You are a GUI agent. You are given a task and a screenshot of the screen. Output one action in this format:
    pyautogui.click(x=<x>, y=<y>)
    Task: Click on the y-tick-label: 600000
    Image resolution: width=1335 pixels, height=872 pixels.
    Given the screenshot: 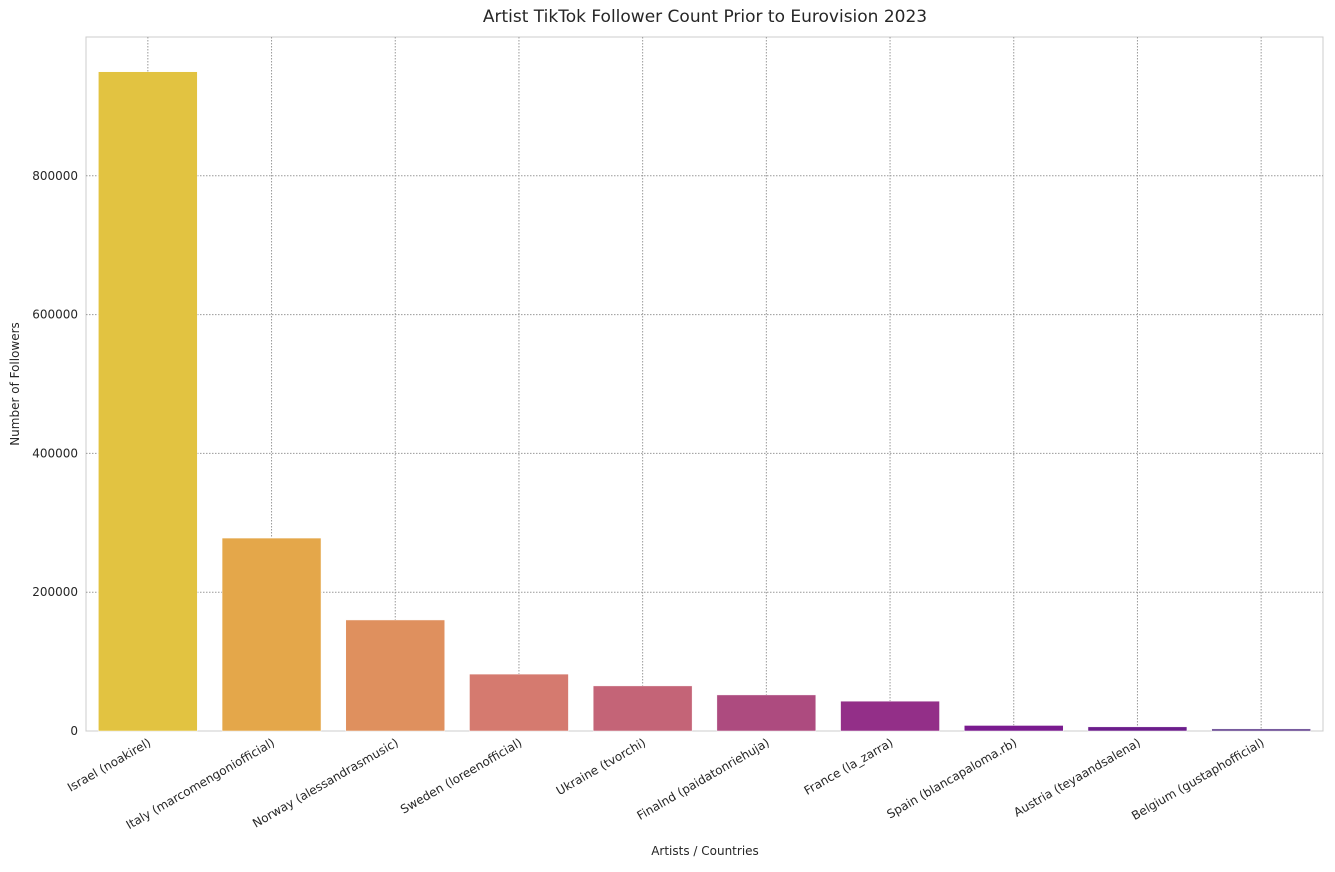 What is the action you would take?
    pyautogui.click(x=55, y=315)
    